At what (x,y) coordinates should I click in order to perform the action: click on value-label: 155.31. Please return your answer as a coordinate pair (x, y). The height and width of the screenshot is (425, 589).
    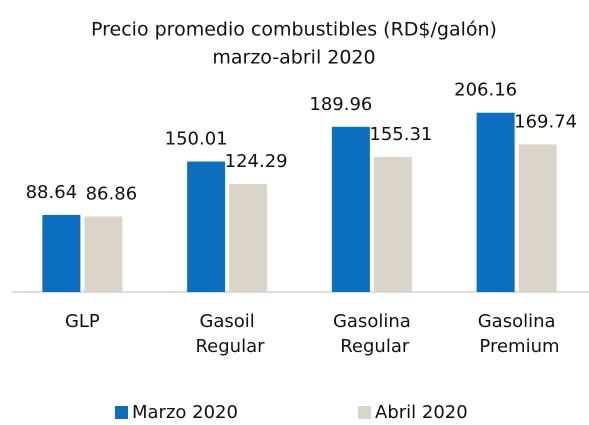
    Looking at the image, I should click on (400, 134).